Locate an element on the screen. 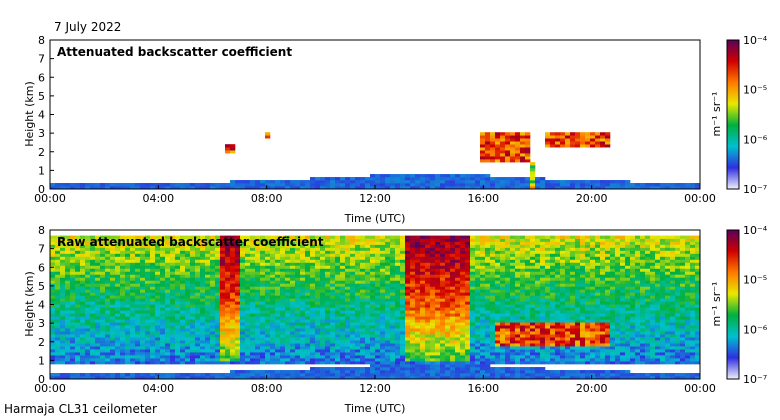 Image resolution: width=780 pixels, height=420 pixels. x-tick-label: 20:00 is located at coordinates (592, 198).